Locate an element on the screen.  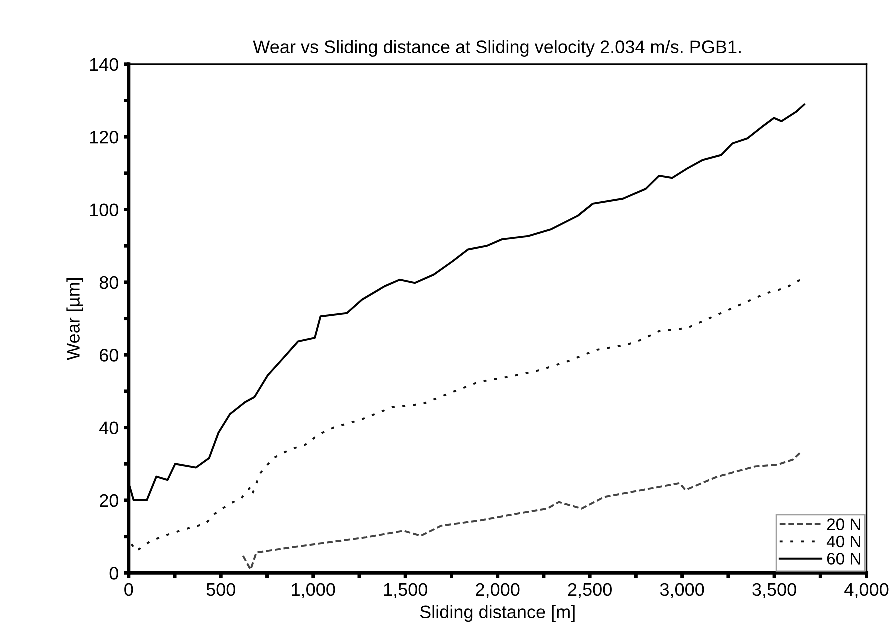
x-tick-label: 2,500 is located at coordinates (590, 590).